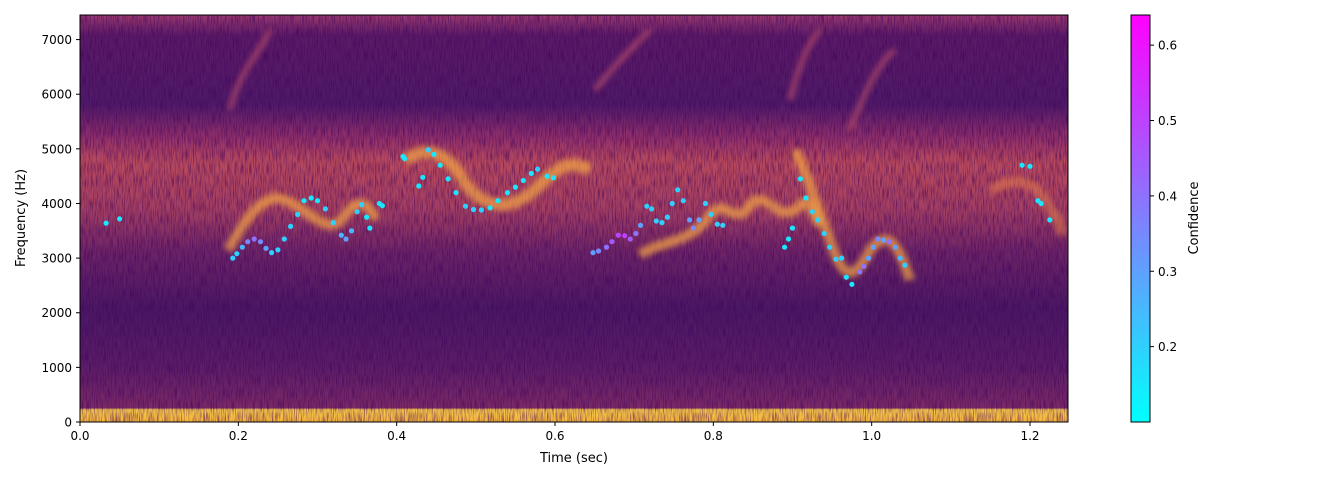 Image resolution: width=1330 pixels, height=480 pixels. What do you see at coordinates (21, 218) in the screenshot?
I see `y-axis-label: Frequency (Hz)` at bounding box center [21, 218].